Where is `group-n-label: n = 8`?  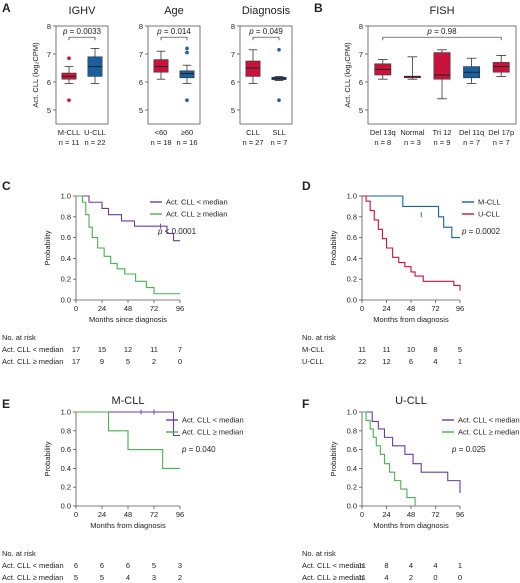
group-n-label: n = 8 is located at coordinates (382, 142).